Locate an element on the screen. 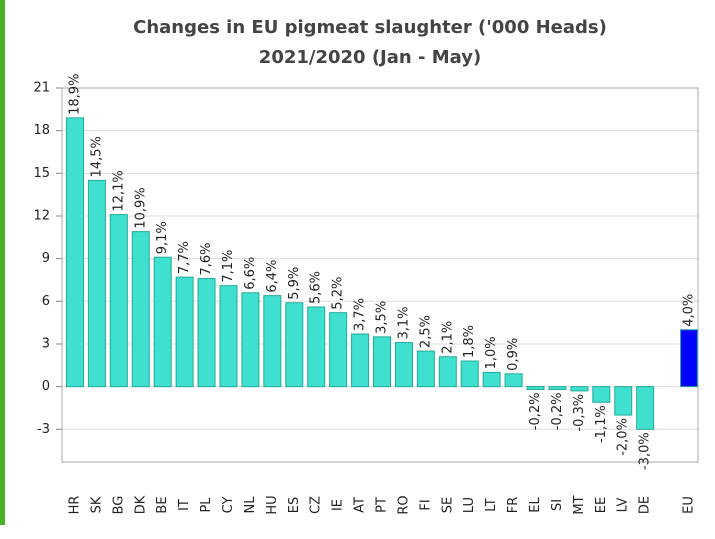 This screenshot has width=715, height=539. y-tick-label: 3 is located at coordinates (46, 343).